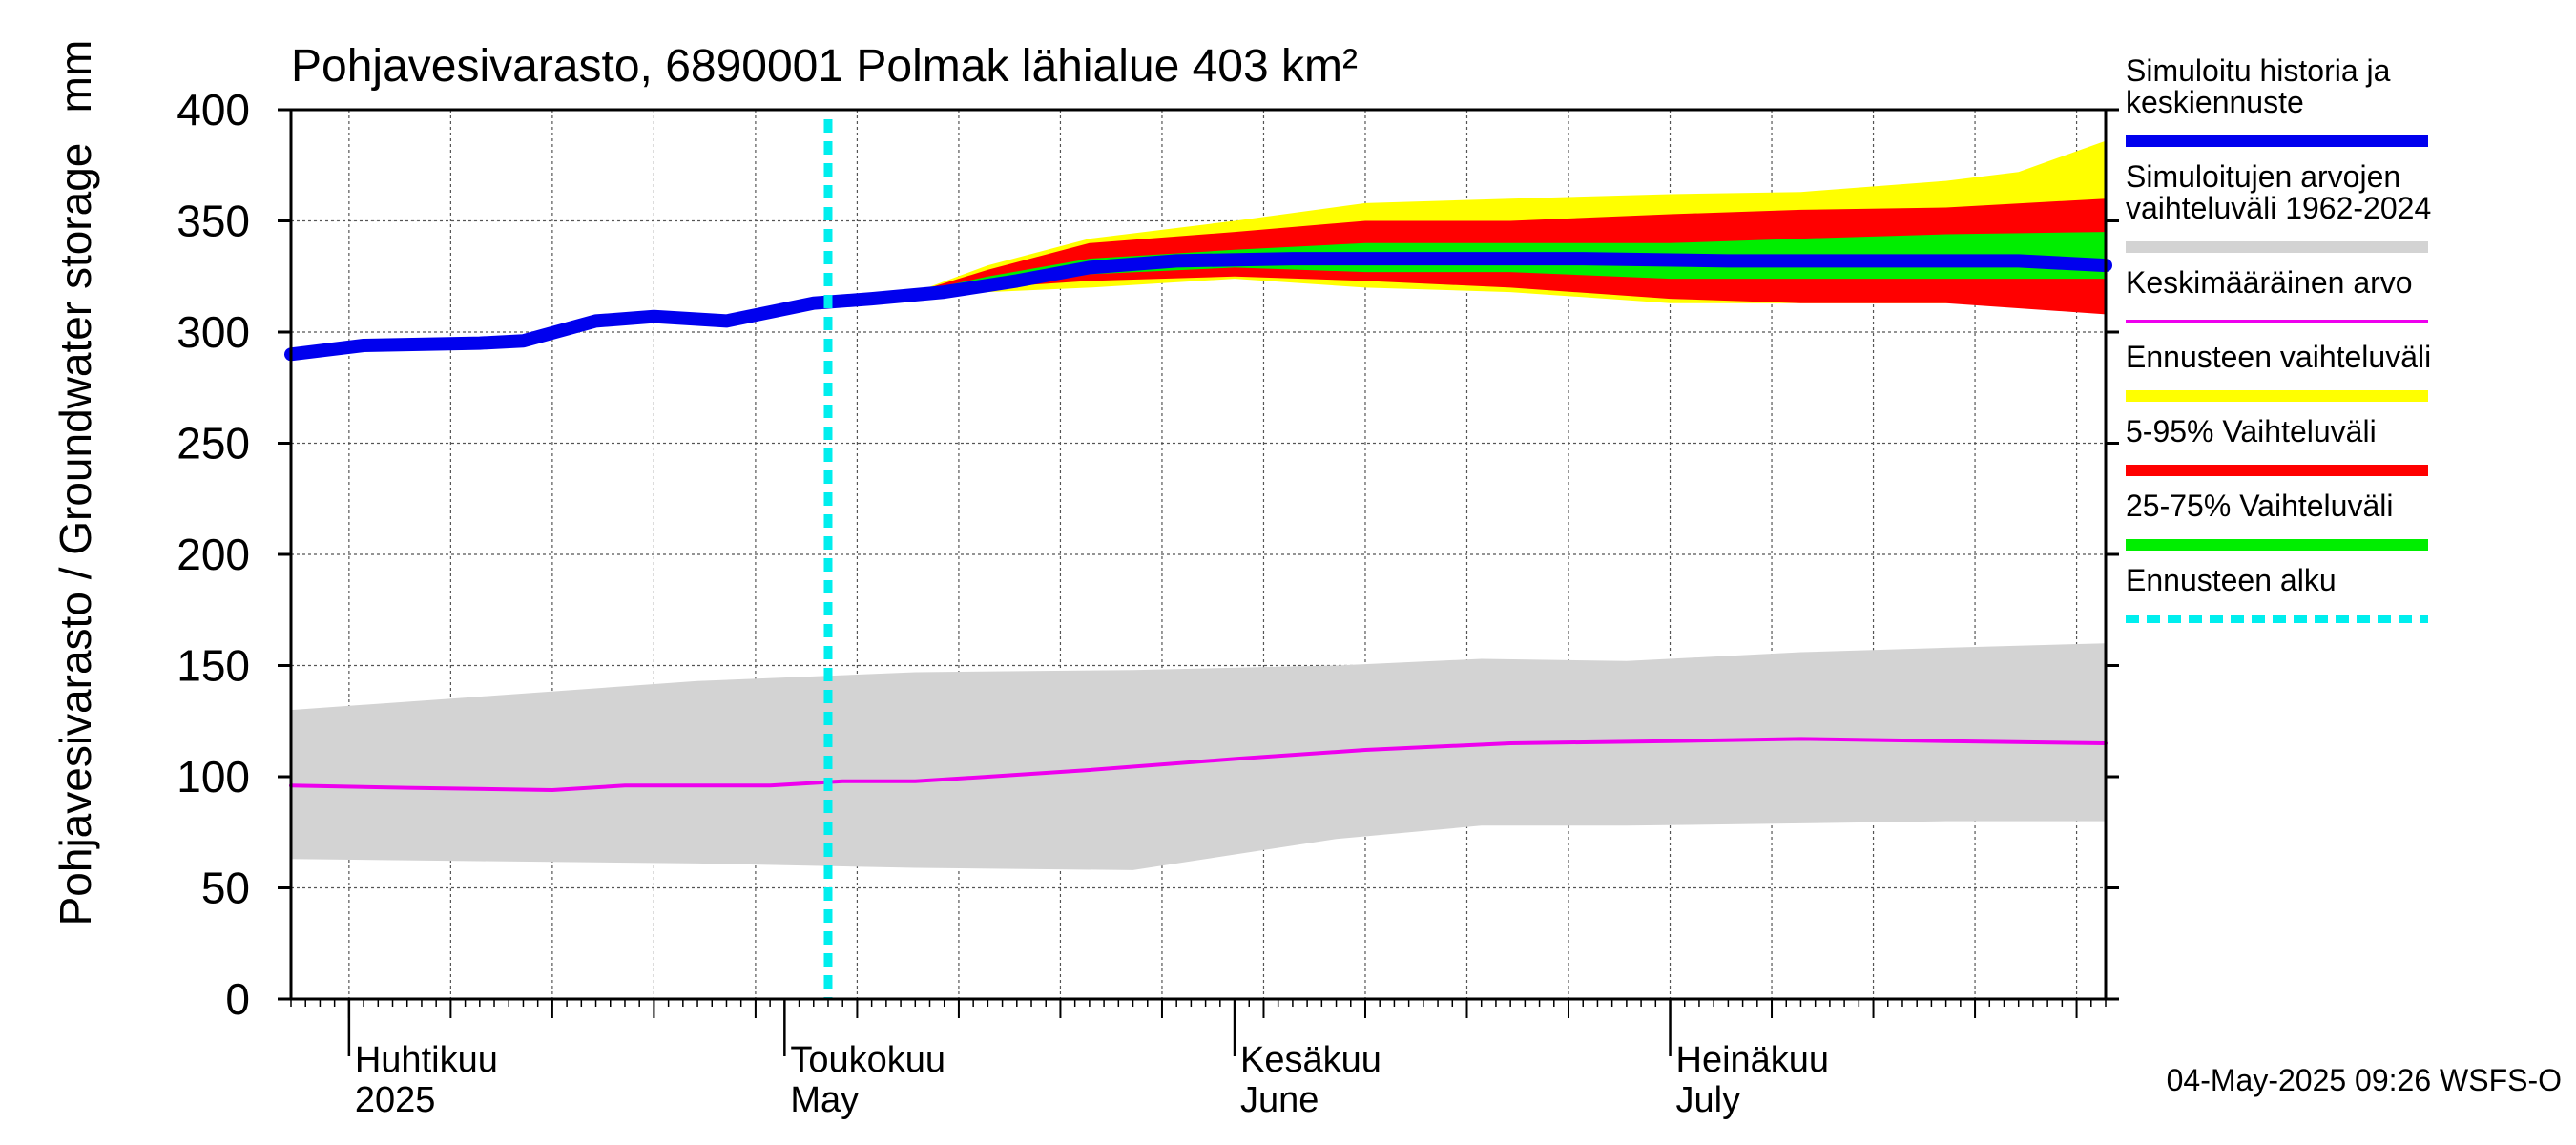 This screenshot has width=2576, height=1145. Describe the element at coordinates (213, 666) in the screenshot. I see `y-tick-label: 150` at that location.